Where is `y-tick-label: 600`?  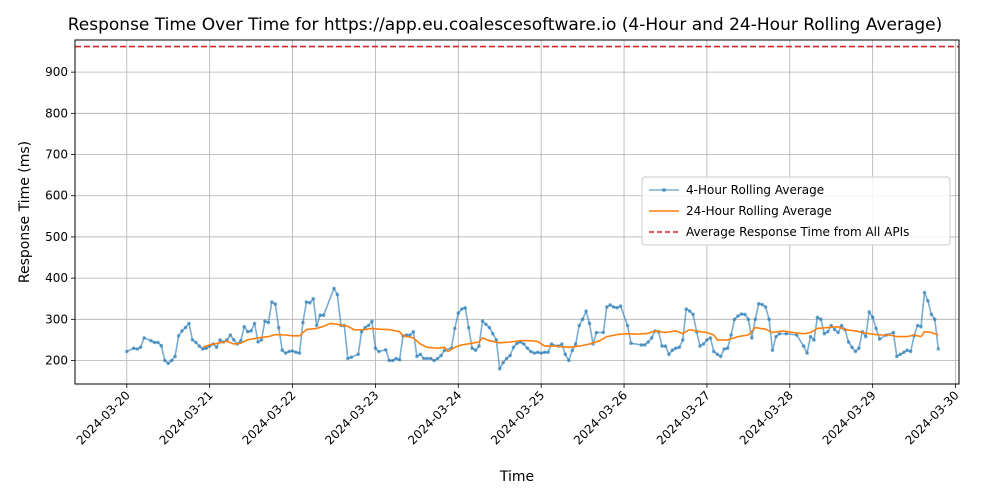 y-tick-label: 600 is located at coordinates (56, 196).